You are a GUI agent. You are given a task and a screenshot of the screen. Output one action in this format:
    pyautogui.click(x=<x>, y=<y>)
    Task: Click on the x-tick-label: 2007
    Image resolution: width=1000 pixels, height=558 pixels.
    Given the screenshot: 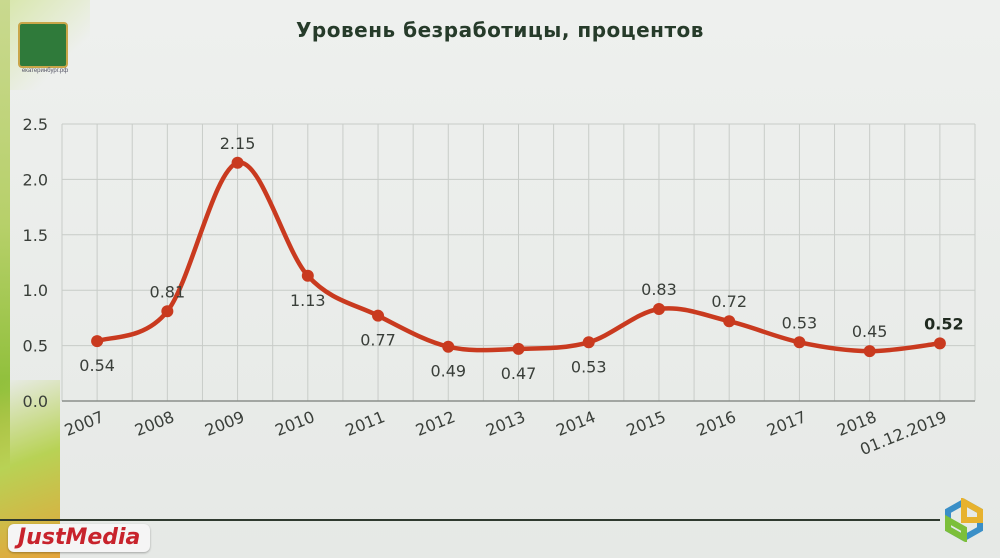 What is the action you would take?
    pyautogui.click(x=84, y=423)
    